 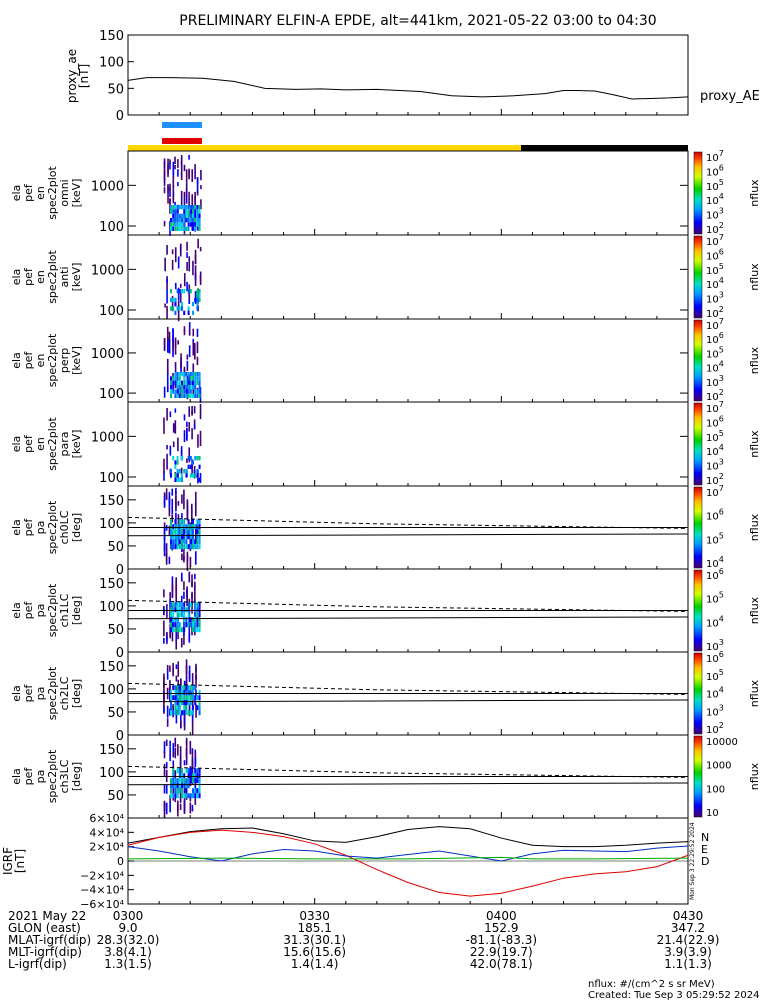 I want to click on omni-ylabel: elapefenspec2plotomni[keV], so click(x=46, y=193).